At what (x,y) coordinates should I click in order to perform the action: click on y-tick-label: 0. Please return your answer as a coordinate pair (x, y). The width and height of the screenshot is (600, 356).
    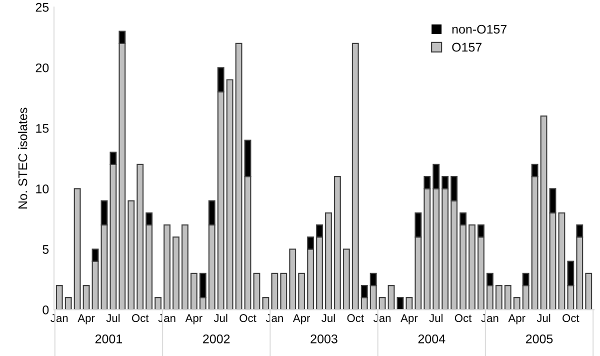
    Looking at the image, I should click on (45, 310).